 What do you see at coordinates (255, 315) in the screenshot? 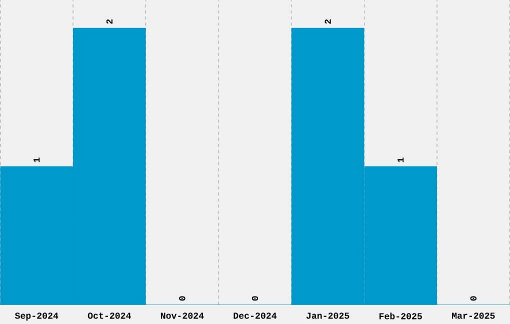
I see `x-tick-label: Dec-2024` at bounding box center [255, 315].